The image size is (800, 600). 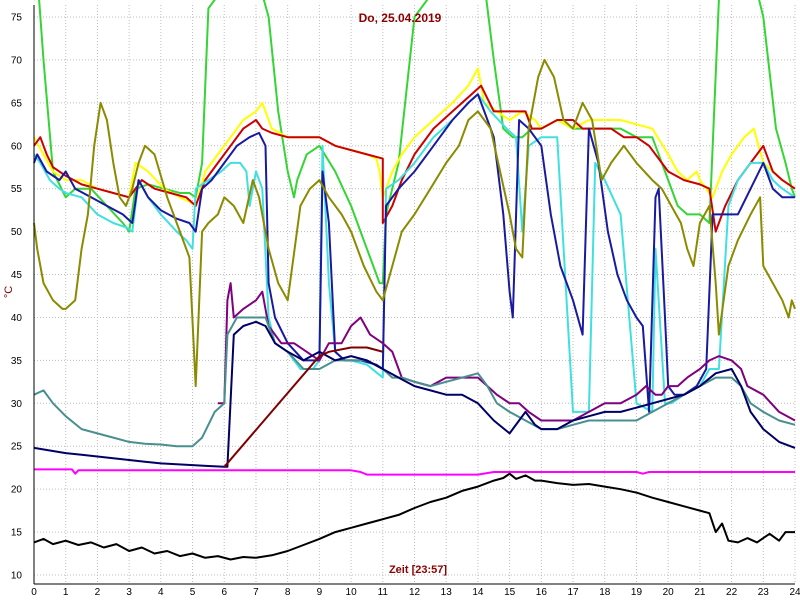 I want to click on x-axis-label: Zeit [23:57], so click(x=418, y=570).